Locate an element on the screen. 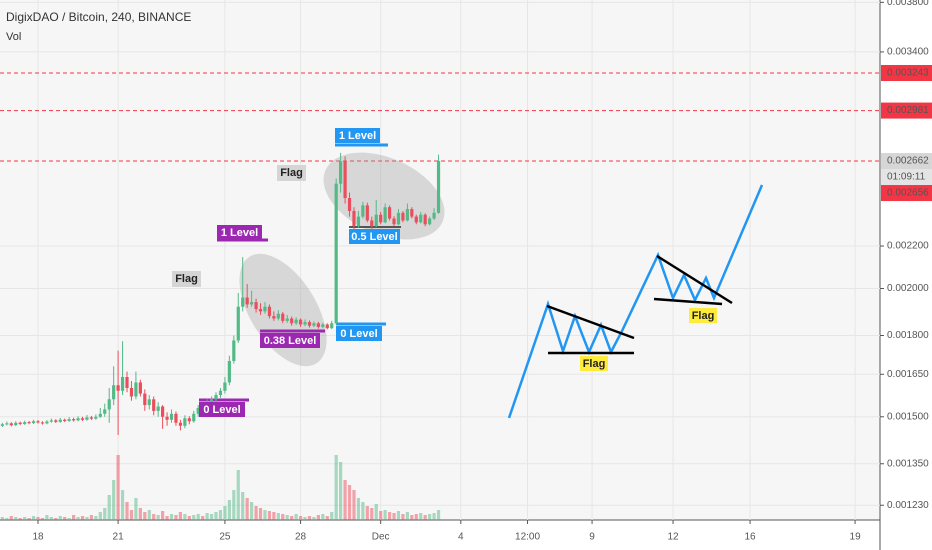 The height and width of the screenshot is (550, 932). y-tick-label: 0.001350 is located at coordinates (908, 463).